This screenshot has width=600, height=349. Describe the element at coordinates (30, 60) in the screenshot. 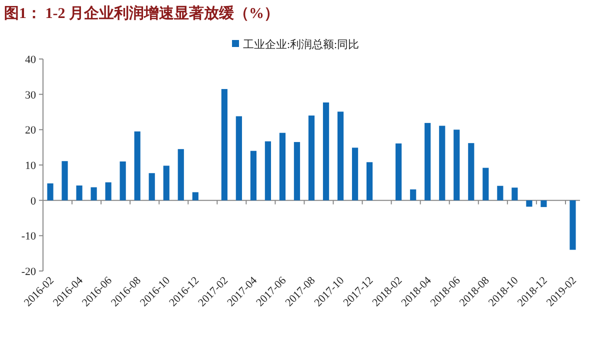

I see `y-tick-label: 40` at that location.